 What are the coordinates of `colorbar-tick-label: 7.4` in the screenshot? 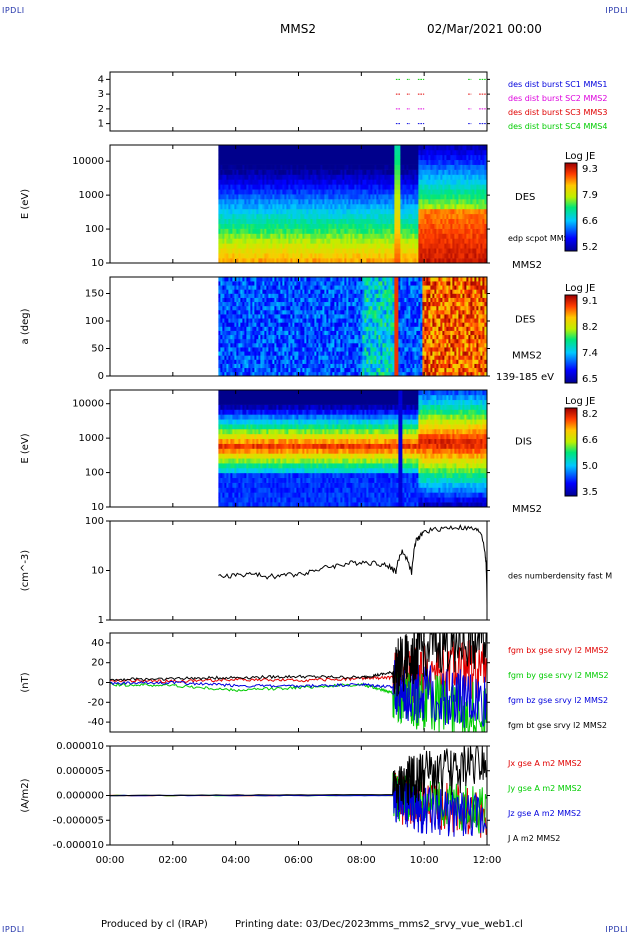 It's located at (590, 353).